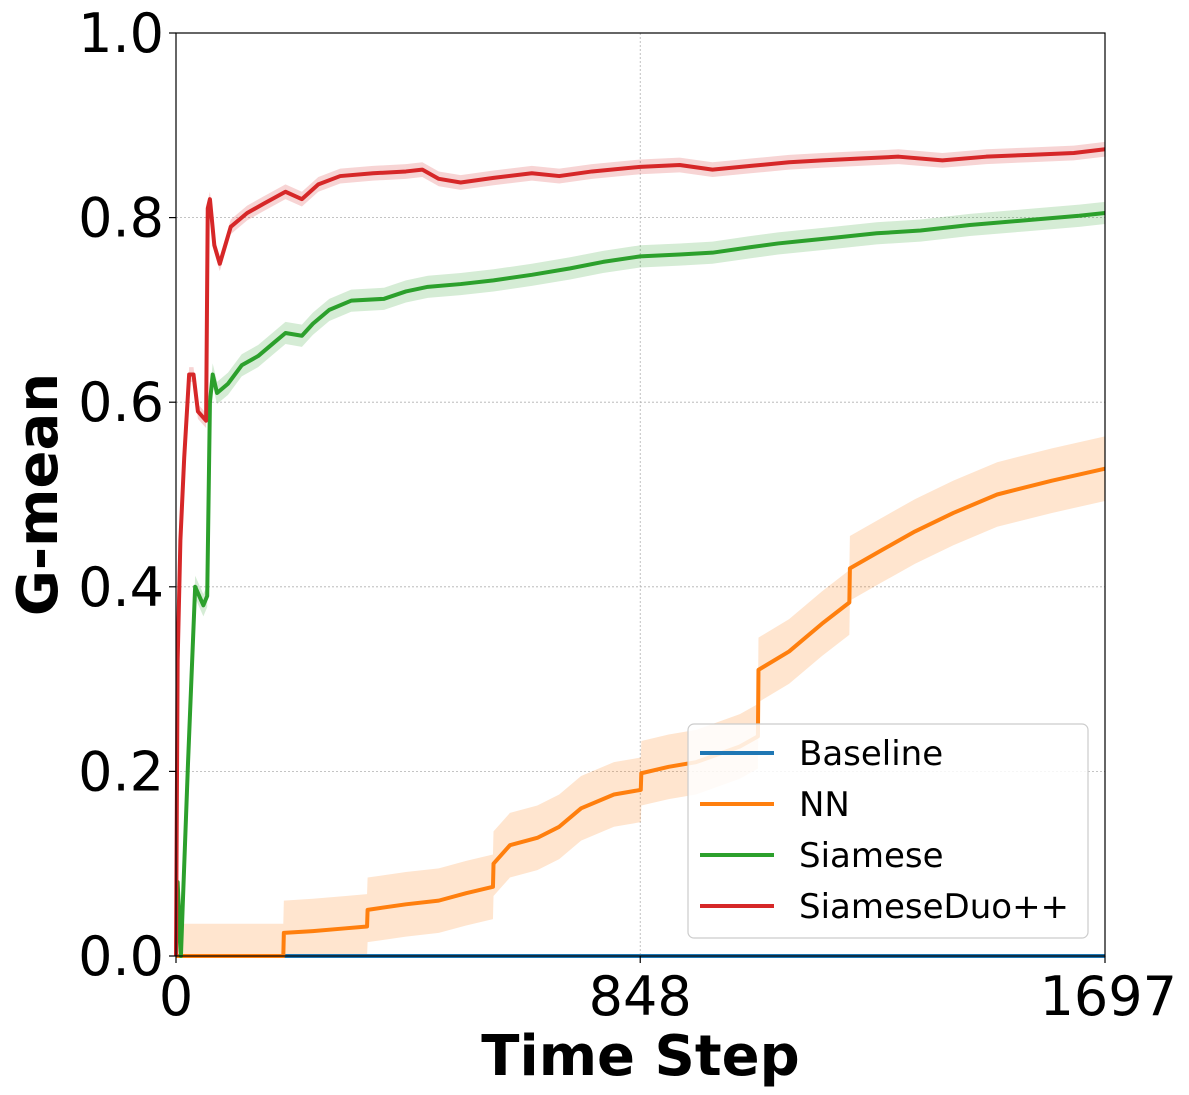 The image size is (1189, 1095). What do you see at coordinates (121, 402) in the screenshot?
I see `y-tick-label-3: 0.6` at bounding box center [121, 402].